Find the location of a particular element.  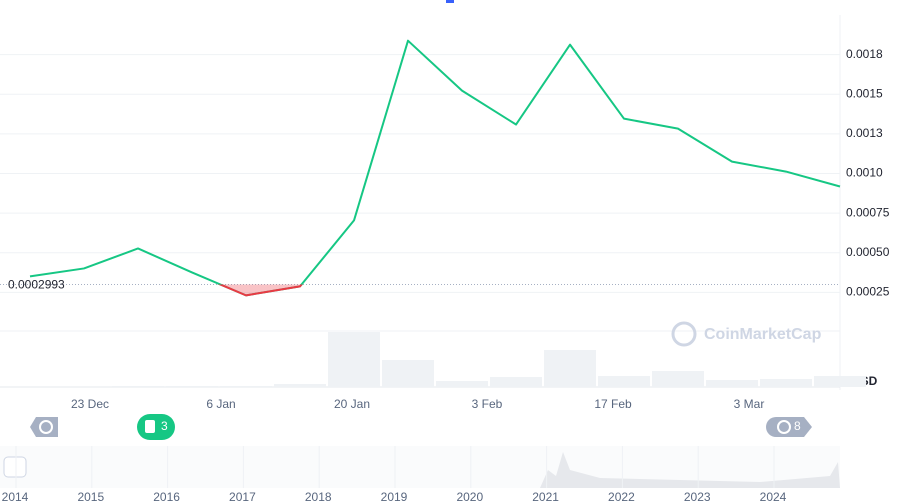

navigator-year: 2019 is located at coordinates (394, 497).